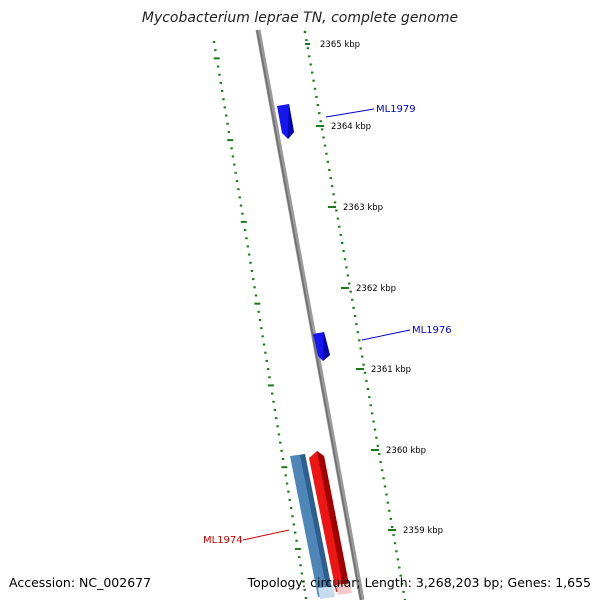 Image resolution: width=600 pixels, height=600 pixels. What do you see at coordinates (340, 45) in the screenshot?
I see `tick-label: 2365 kbp` at bounding box center [340, 45].